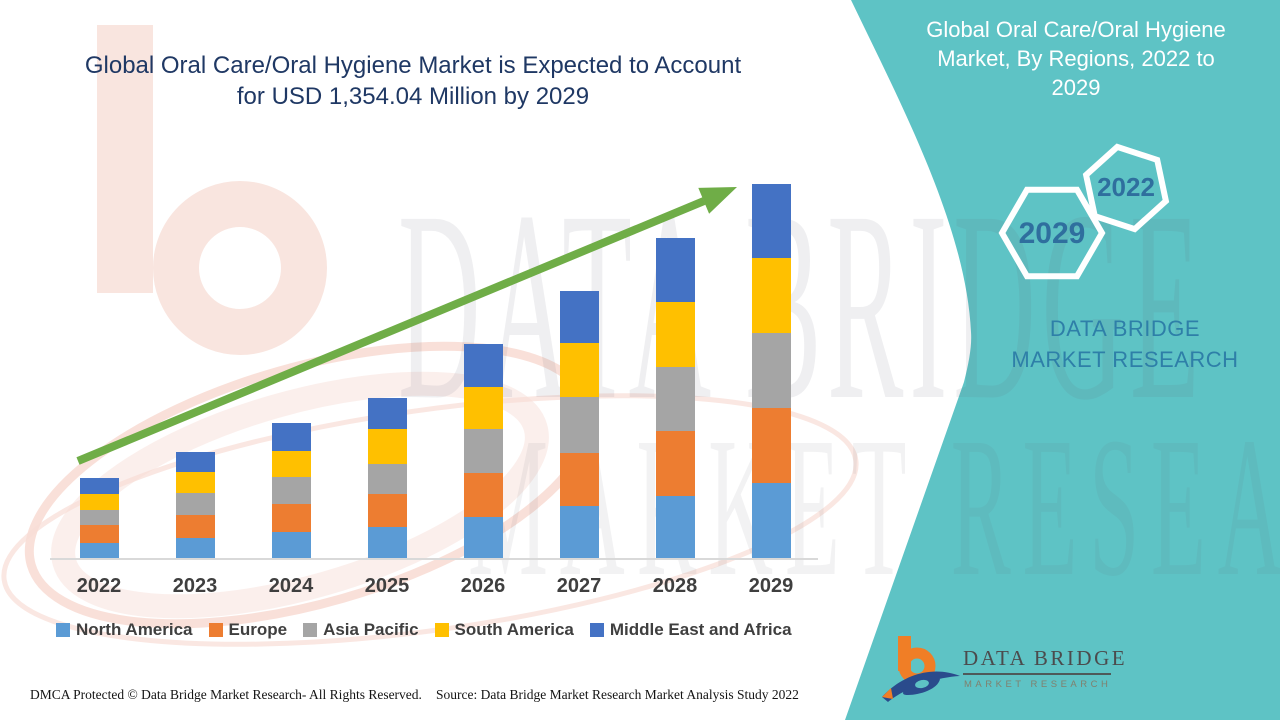 The width and height of the screenshot is (1280, 720). I want to click on x-axis-label-2024: 2024, so click(291, 586).